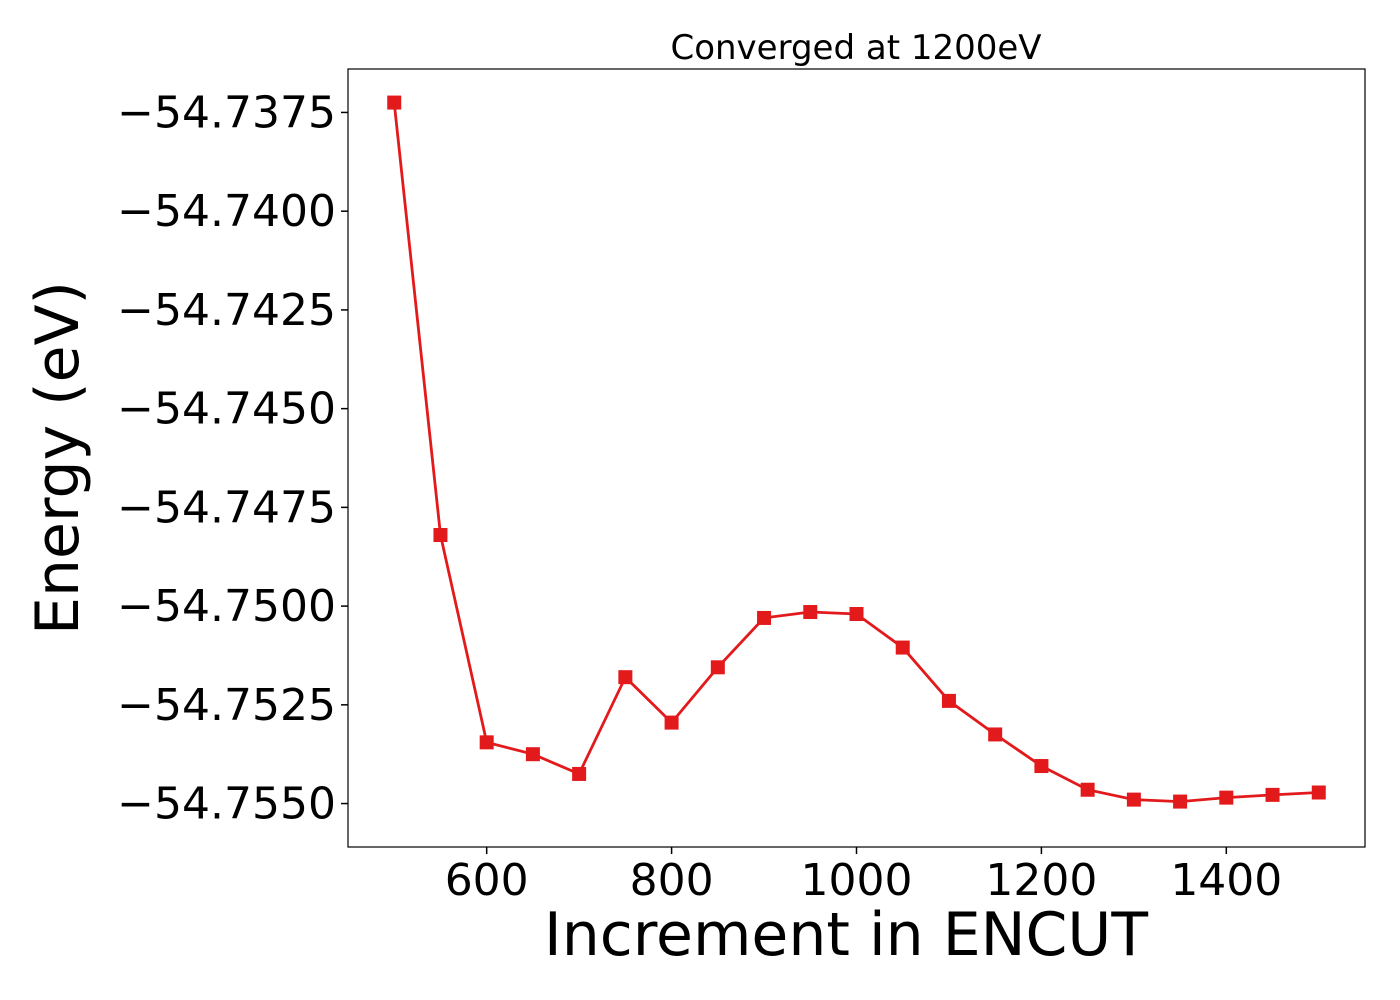  I want to click on y-tick-label: −54.7425, so click(226, 310).